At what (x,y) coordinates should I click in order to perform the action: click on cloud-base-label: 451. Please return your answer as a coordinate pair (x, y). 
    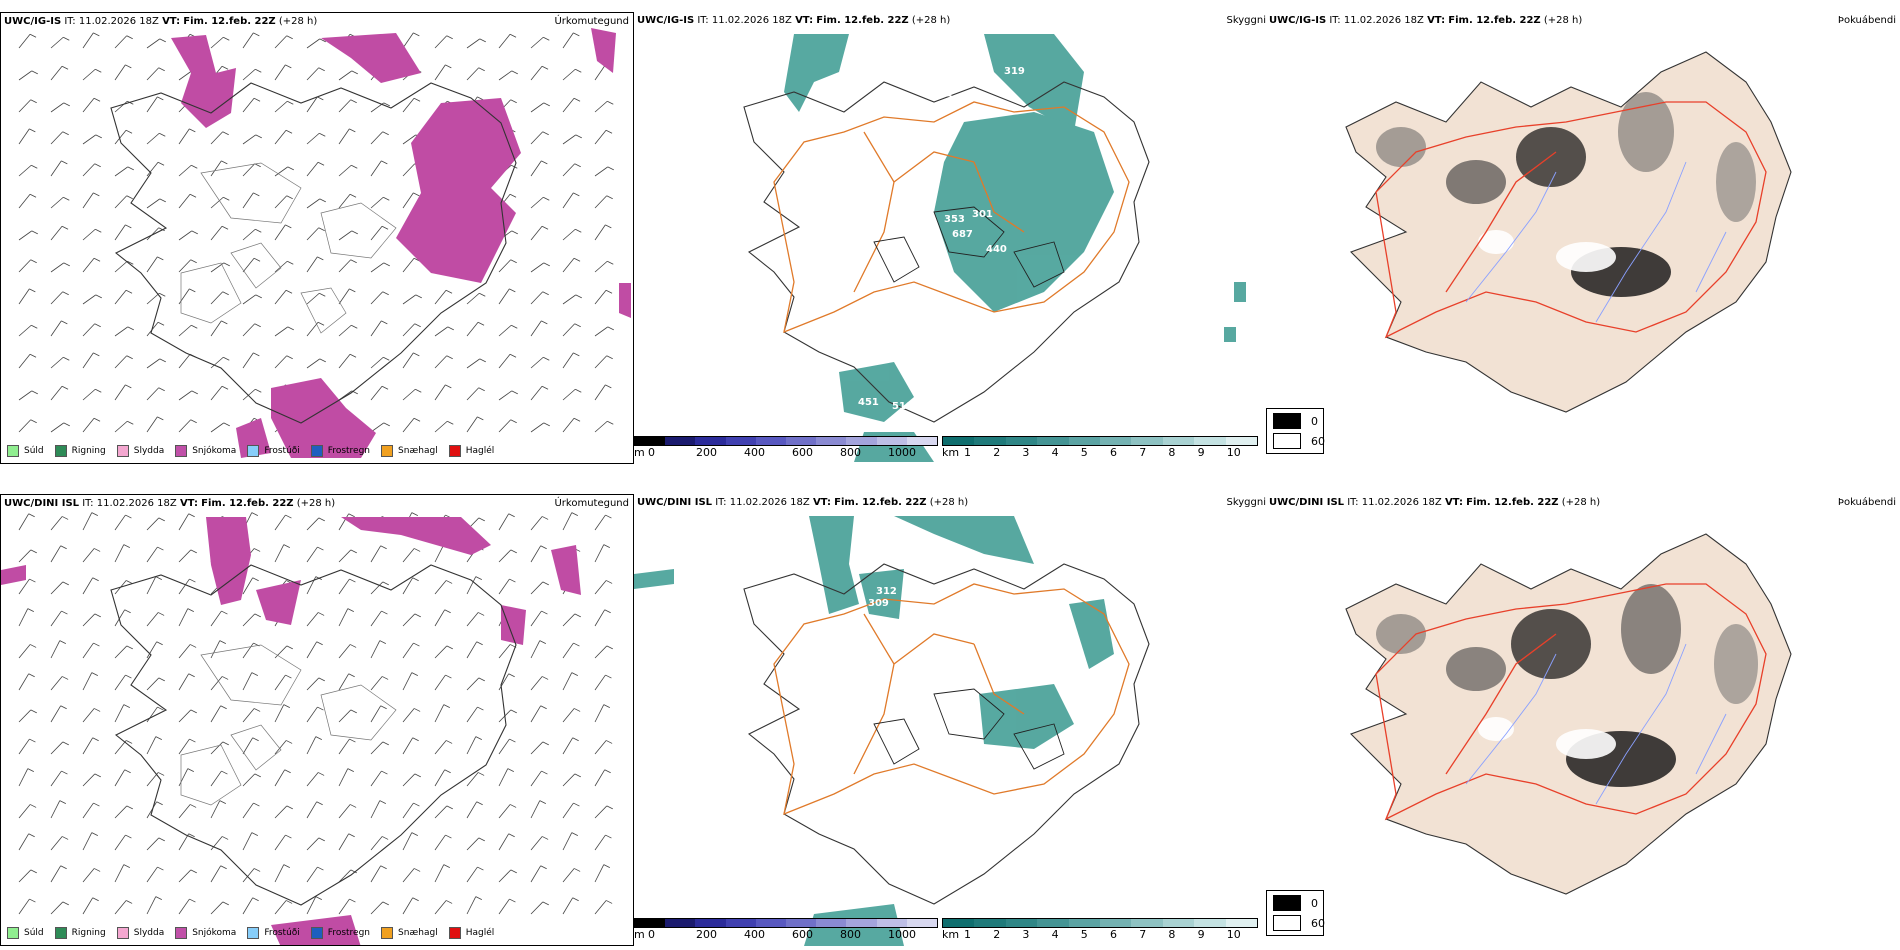
    Looking at the image, I should click on (868, 402).